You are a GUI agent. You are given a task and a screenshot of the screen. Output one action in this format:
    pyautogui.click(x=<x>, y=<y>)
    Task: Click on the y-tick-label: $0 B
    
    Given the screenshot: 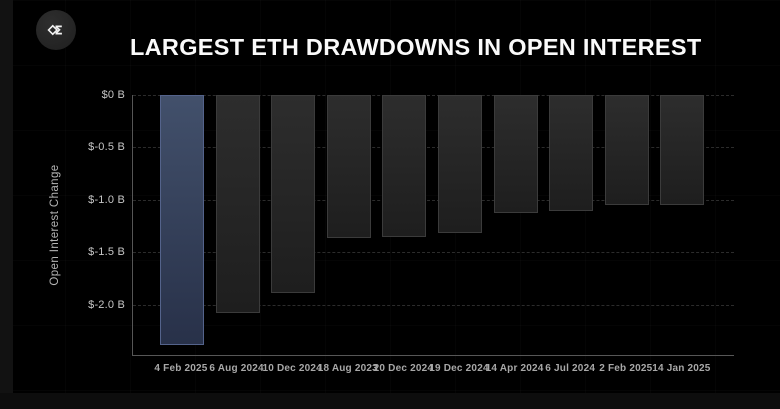 What is the action you would take?
    pyautogui.click(x=113, y=95)
    